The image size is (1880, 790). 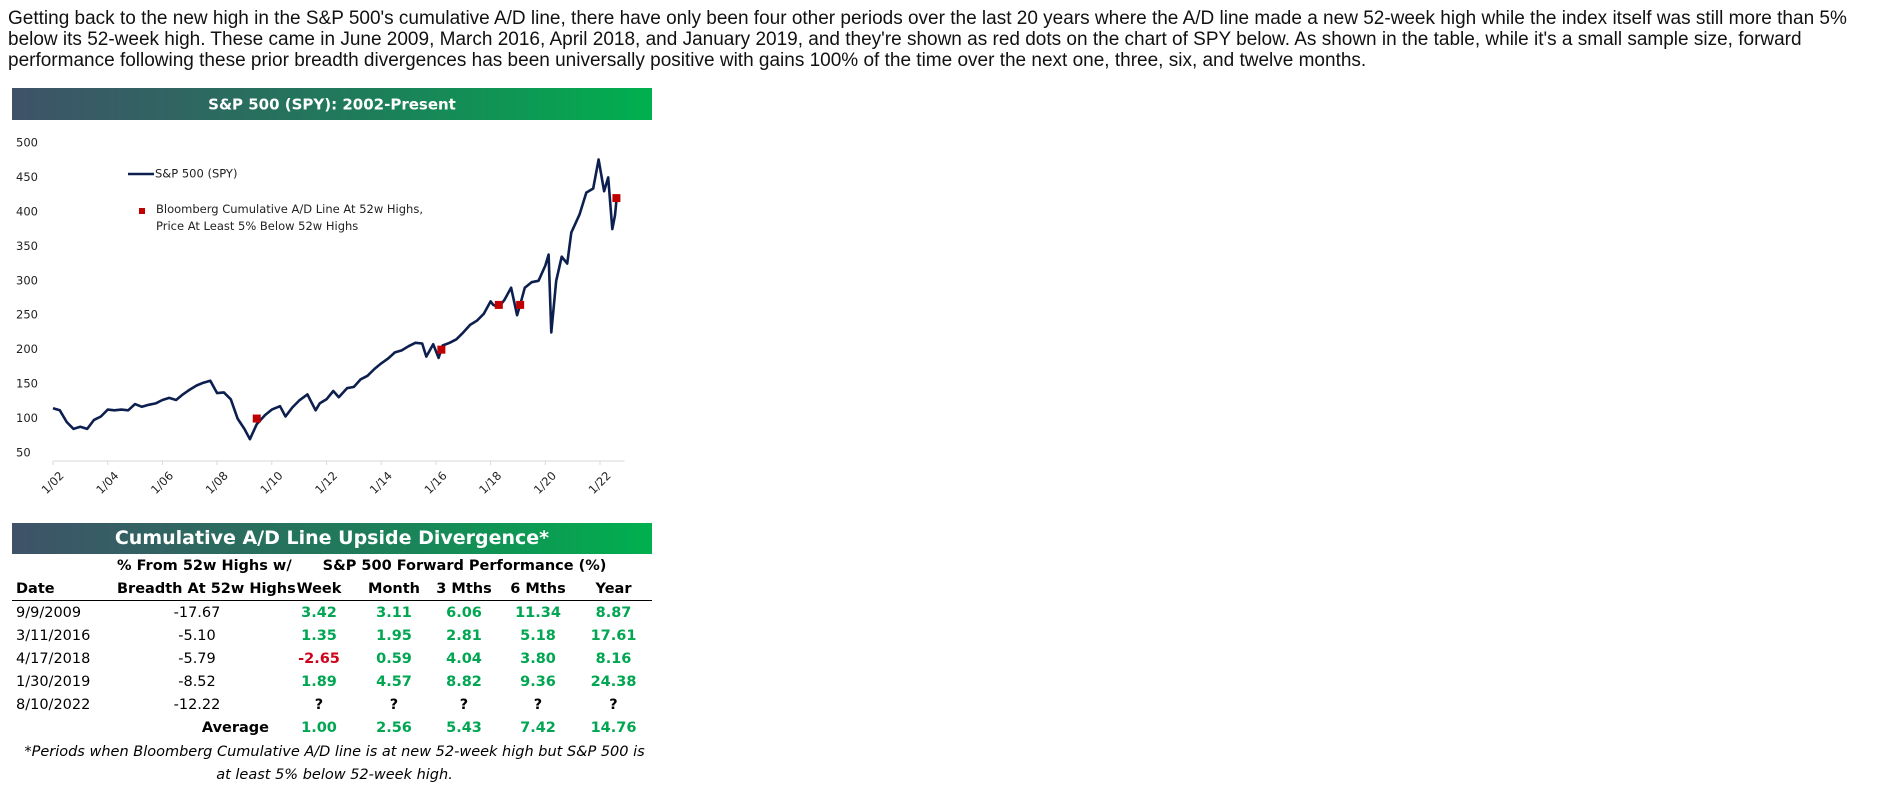 I want to click on table-cell: 2.81, so click(x=464, y=635).